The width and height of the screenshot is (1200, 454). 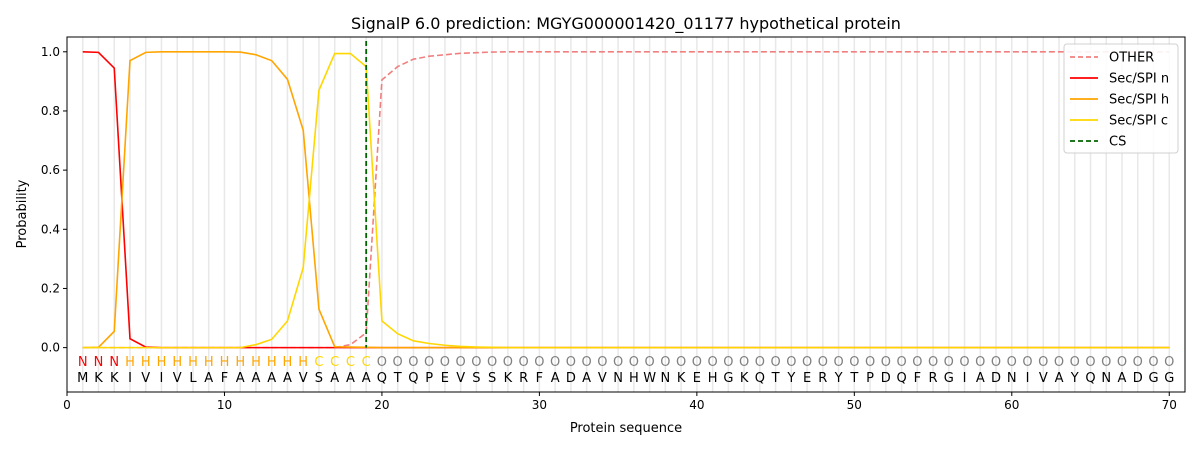 What do you see at coordinates (713, 378) in the screenshot?
I see `residue-label: H` at bounding box center [713, 378].